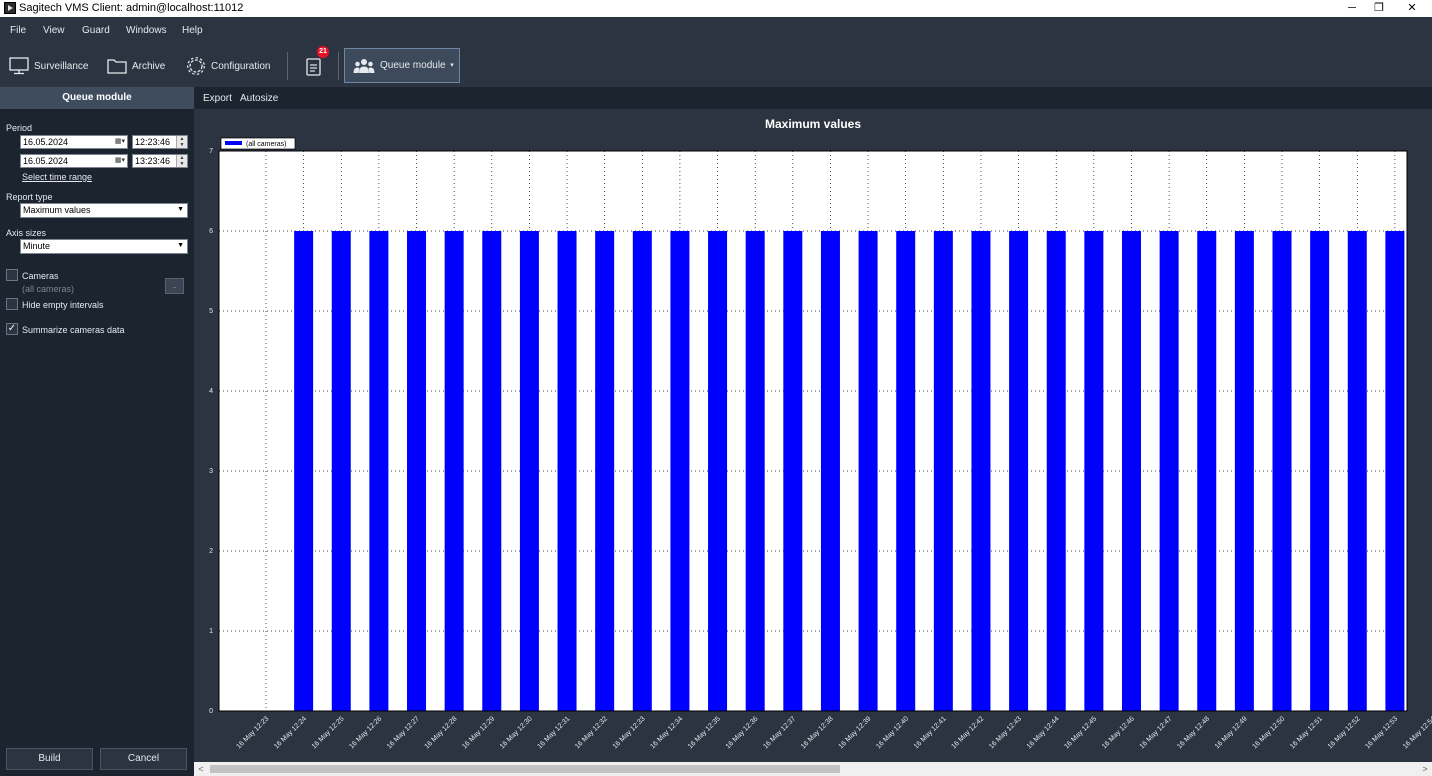 This screenshot has height=776, width=1432. Describe the element at coordinates (1352, 8) in the screenshot. I see `minimize-button: ─` at that location.